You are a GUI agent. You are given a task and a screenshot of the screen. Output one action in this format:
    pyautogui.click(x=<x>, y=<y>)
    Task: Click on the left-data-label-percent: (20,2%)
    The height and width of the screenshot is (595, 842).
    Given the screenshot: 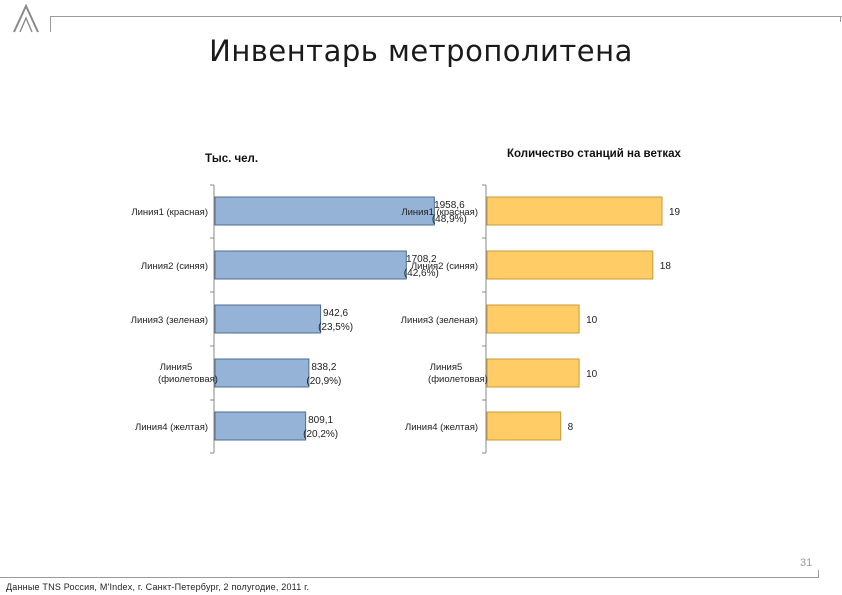 What is the action you would take?
    pyautogui.click(x=320, y=434)
    